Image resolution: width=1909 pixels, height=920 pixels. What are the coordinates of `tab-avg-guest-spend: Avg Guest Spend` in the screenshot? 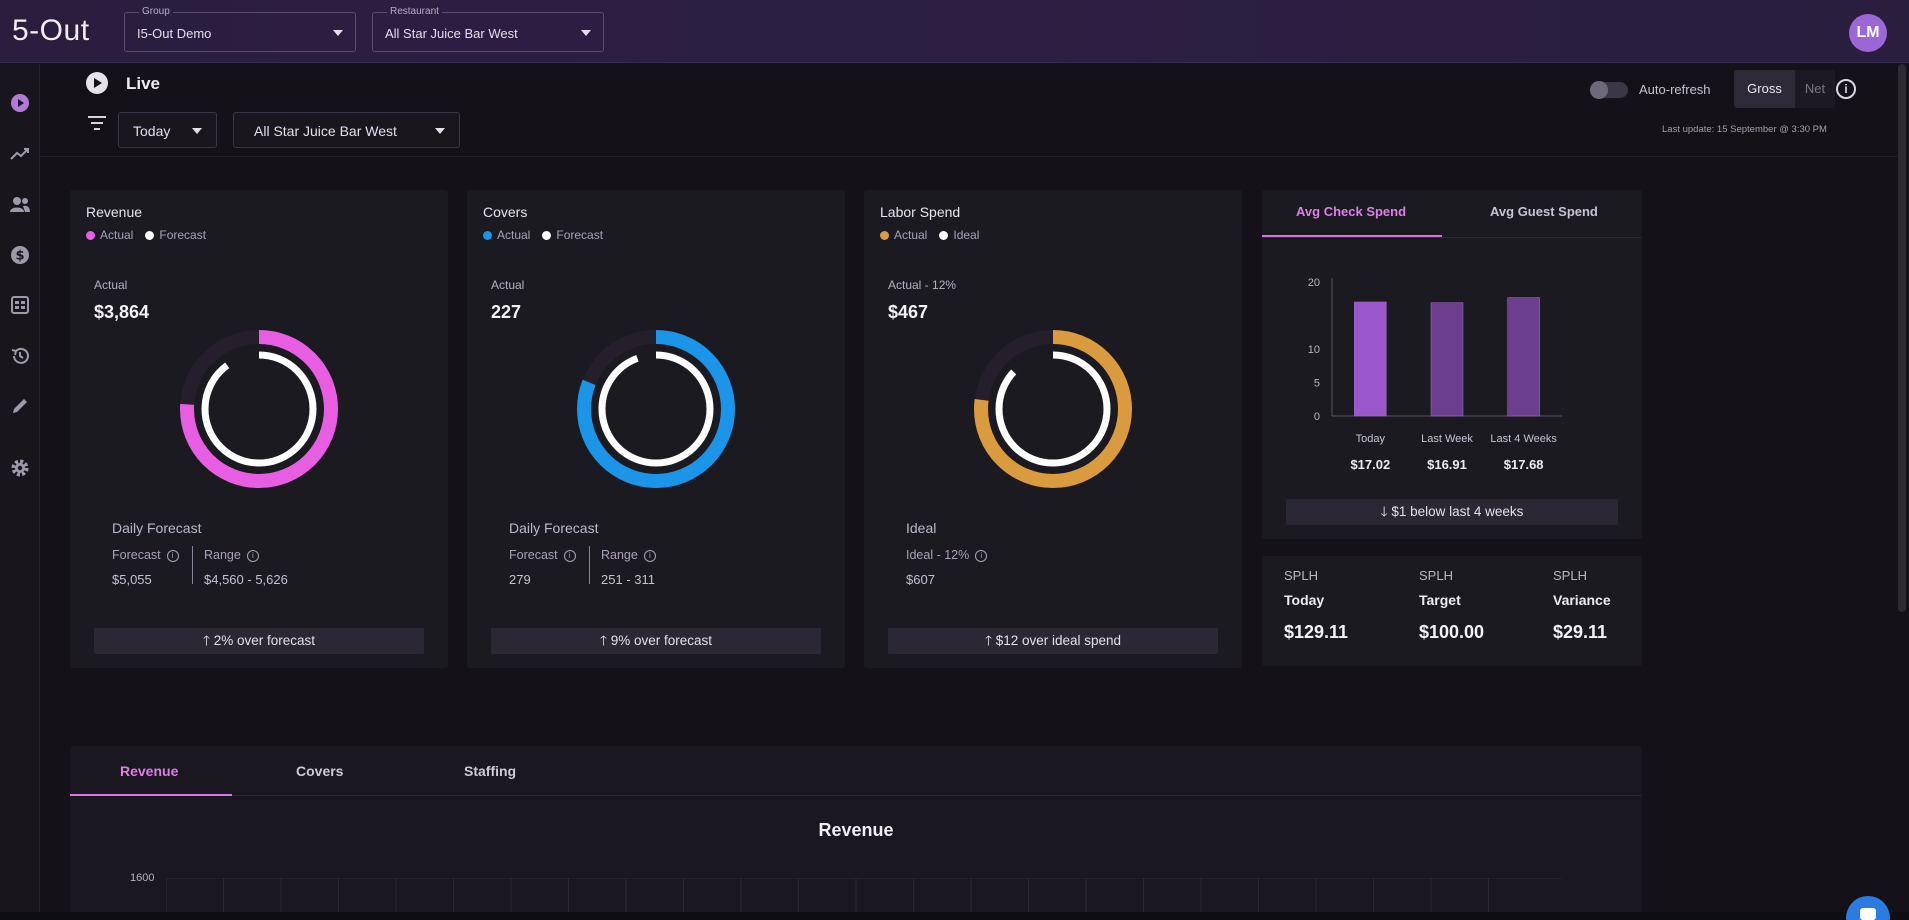 It's located at (1544, 211).